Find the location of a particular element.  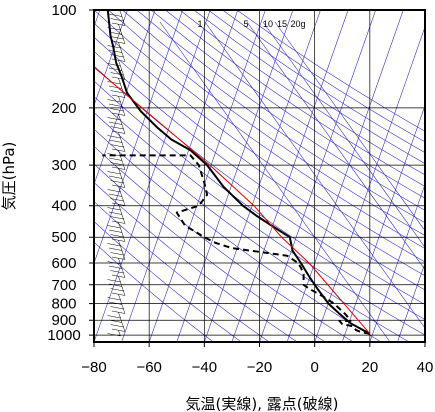

y-tick-label: 300 is located at coordinates (63, 165).